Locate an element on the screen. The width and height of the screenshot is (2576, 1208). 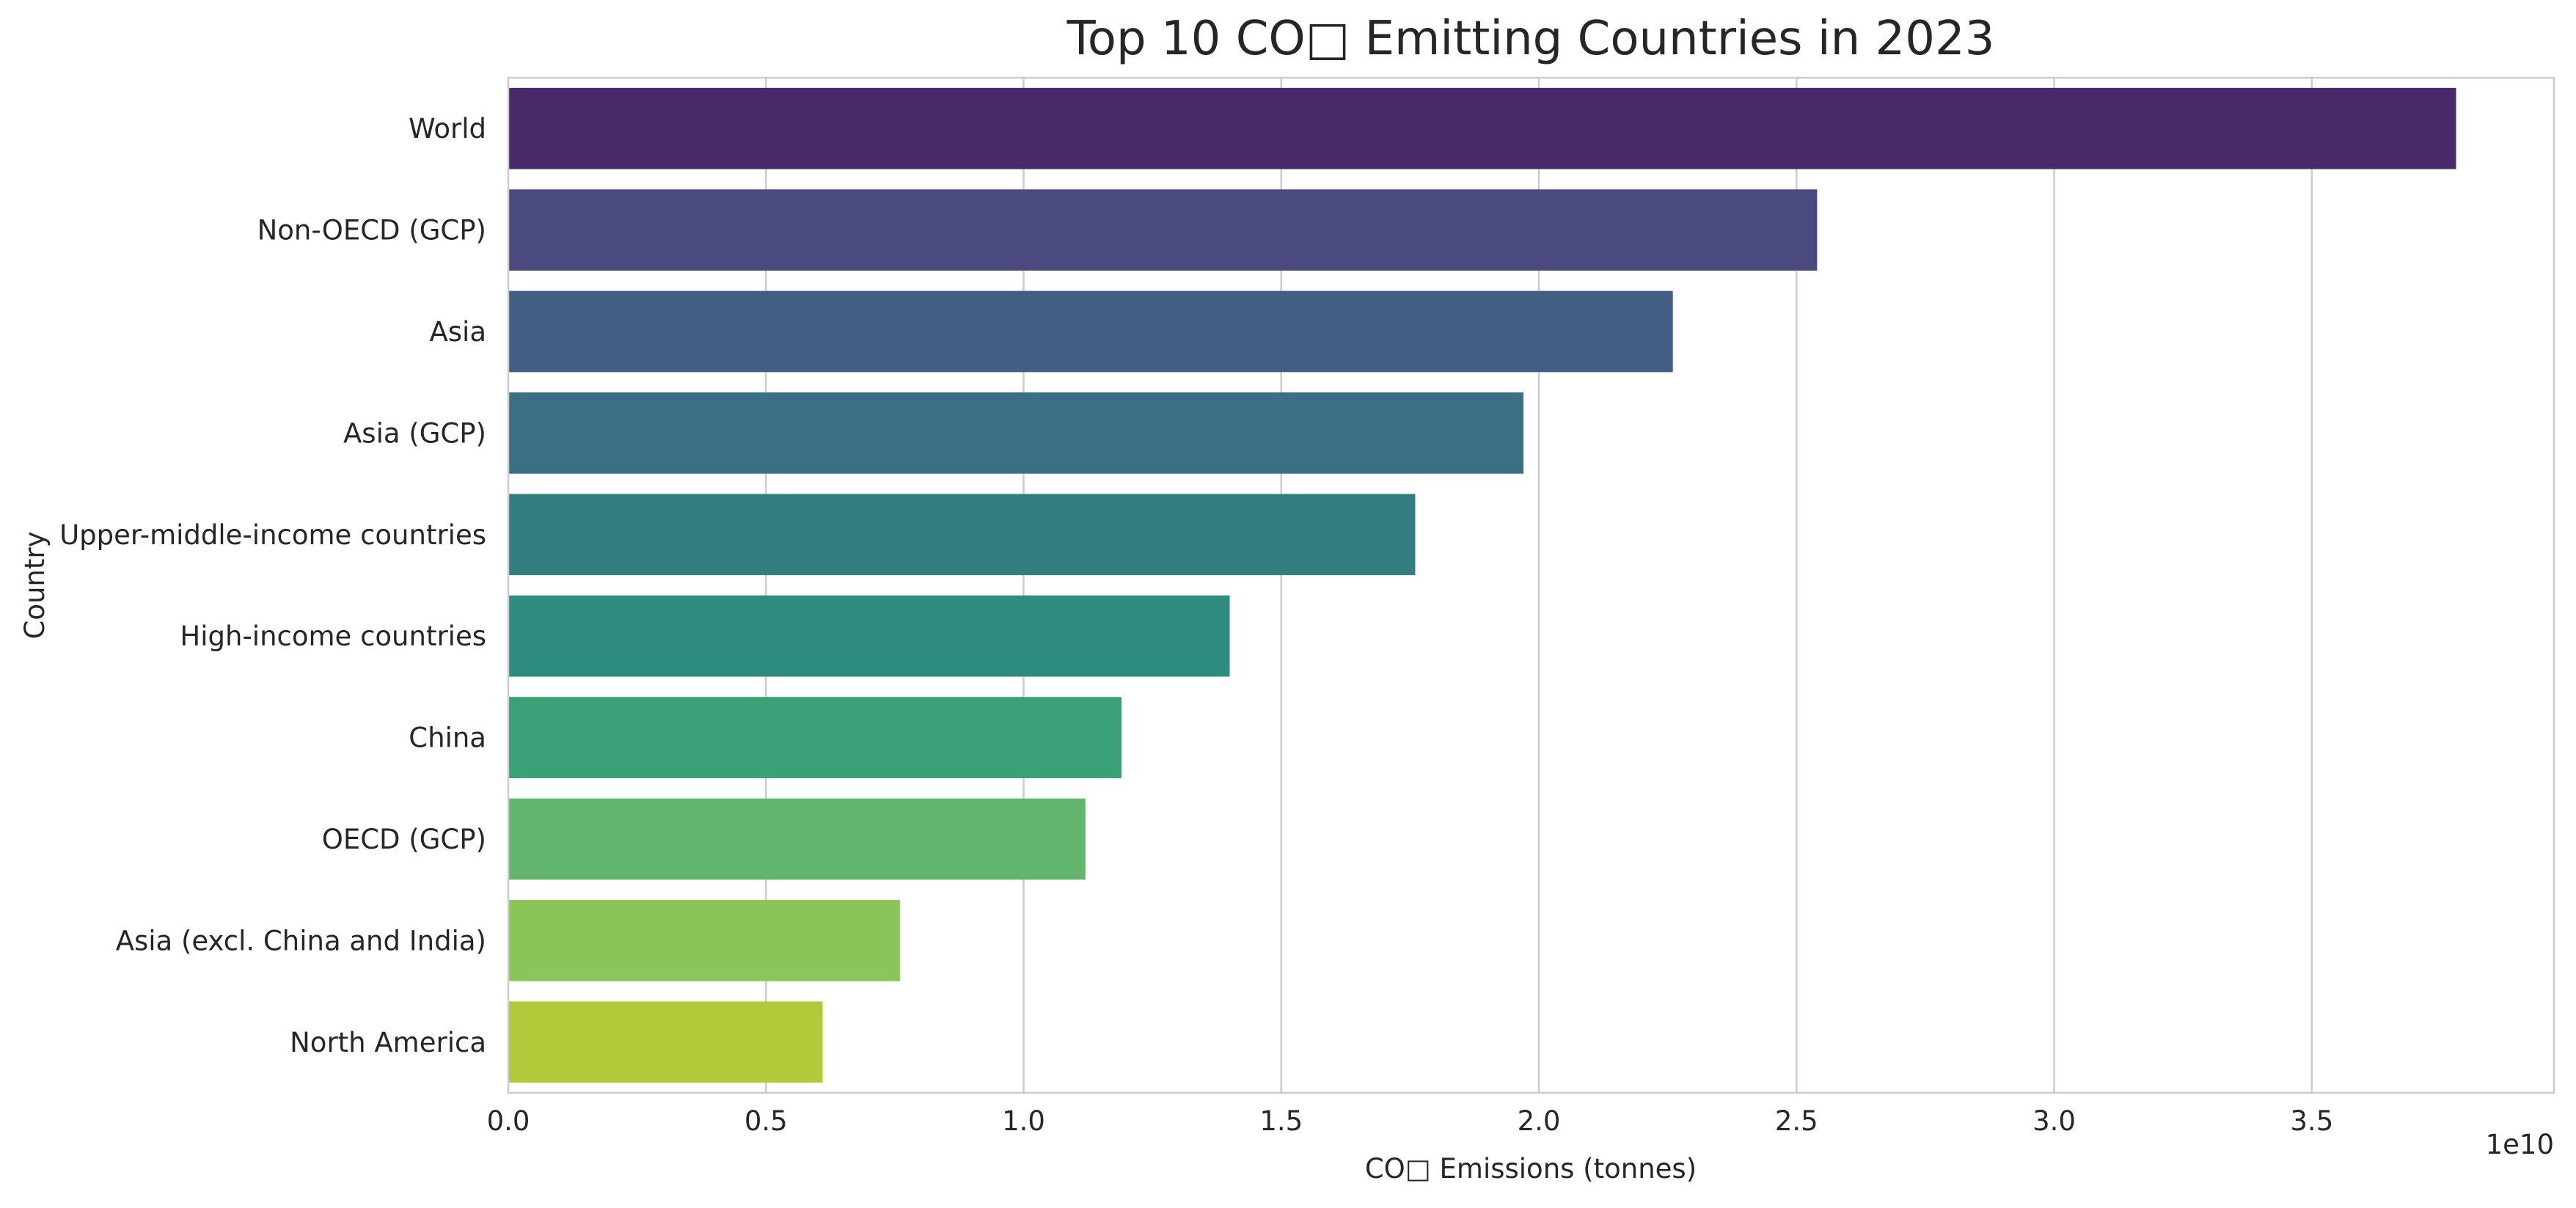
y-tick-label: North America is located at coordinates (388, 1043).